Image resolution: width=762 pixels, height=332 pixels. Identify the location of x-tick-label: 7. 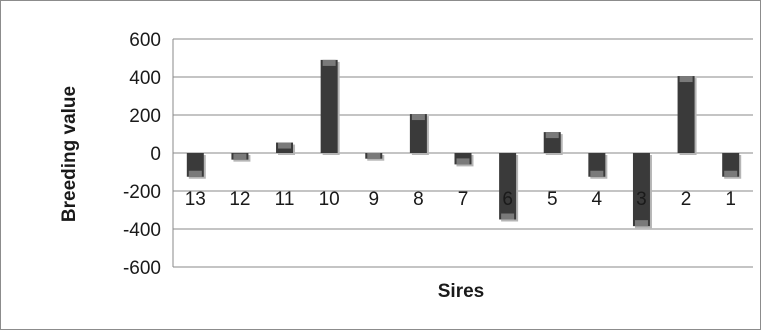
(463, 199).